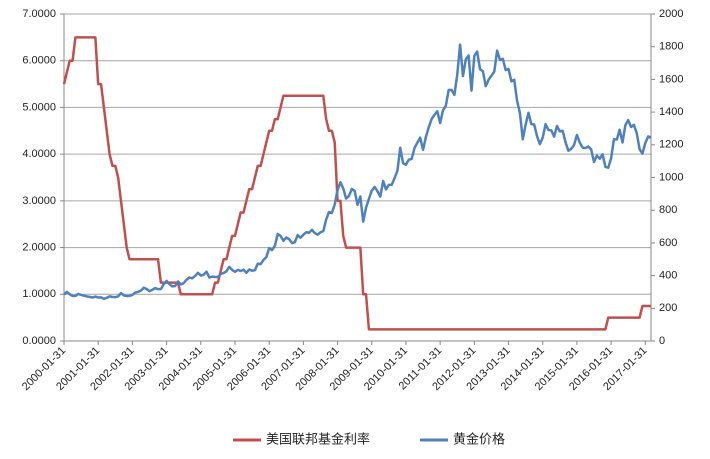 This screenshot has height=459, width=710. What do you see at coordinates (671, 177) in the screenshot?
I see `y2-tick-label: 1000` at bounding box center [671, 177].